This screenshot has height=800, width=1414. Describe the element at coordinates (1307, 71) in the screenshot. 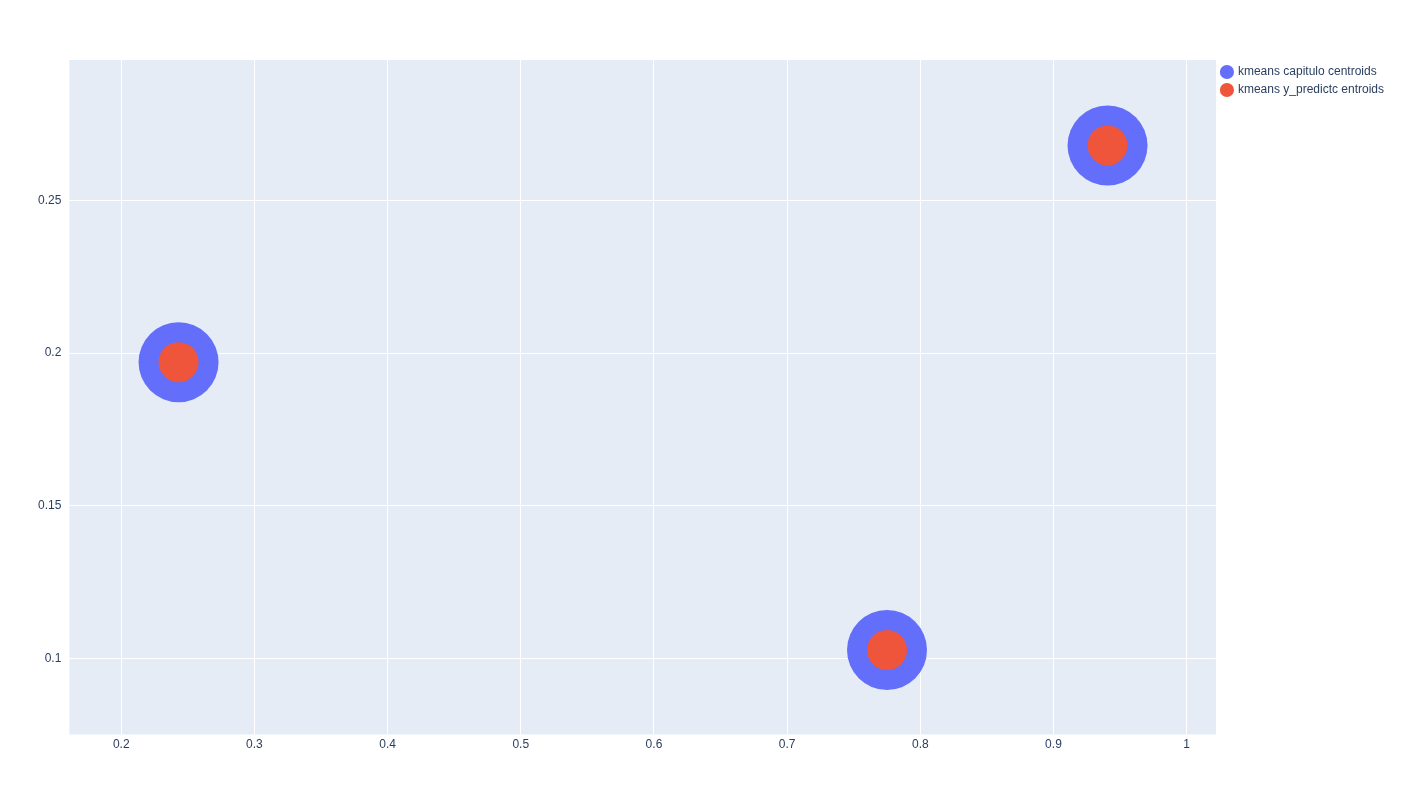

I see `legend-label: kmeans capitulo centroids` at that location.